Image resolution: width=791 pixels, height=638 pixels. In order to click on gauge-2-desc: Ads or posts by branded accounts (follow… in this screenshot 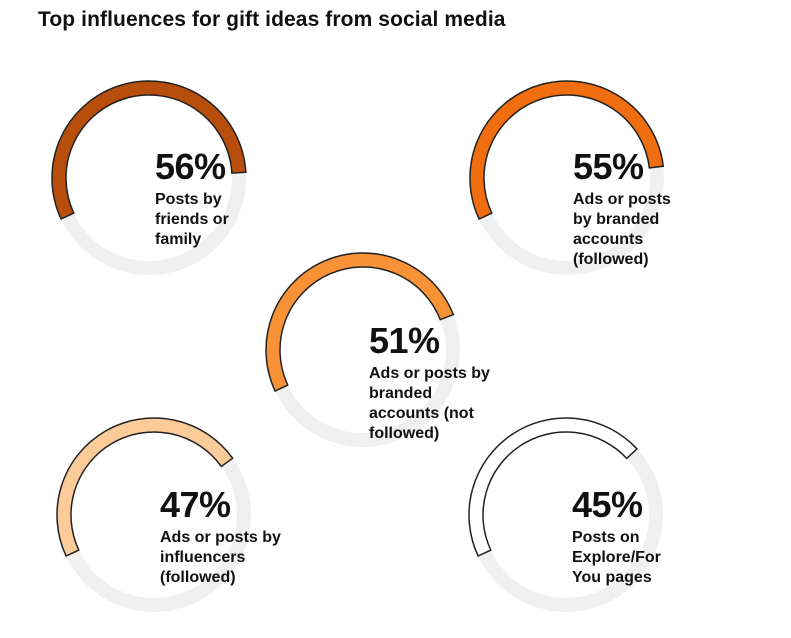, I will do `click(622, 229)`.